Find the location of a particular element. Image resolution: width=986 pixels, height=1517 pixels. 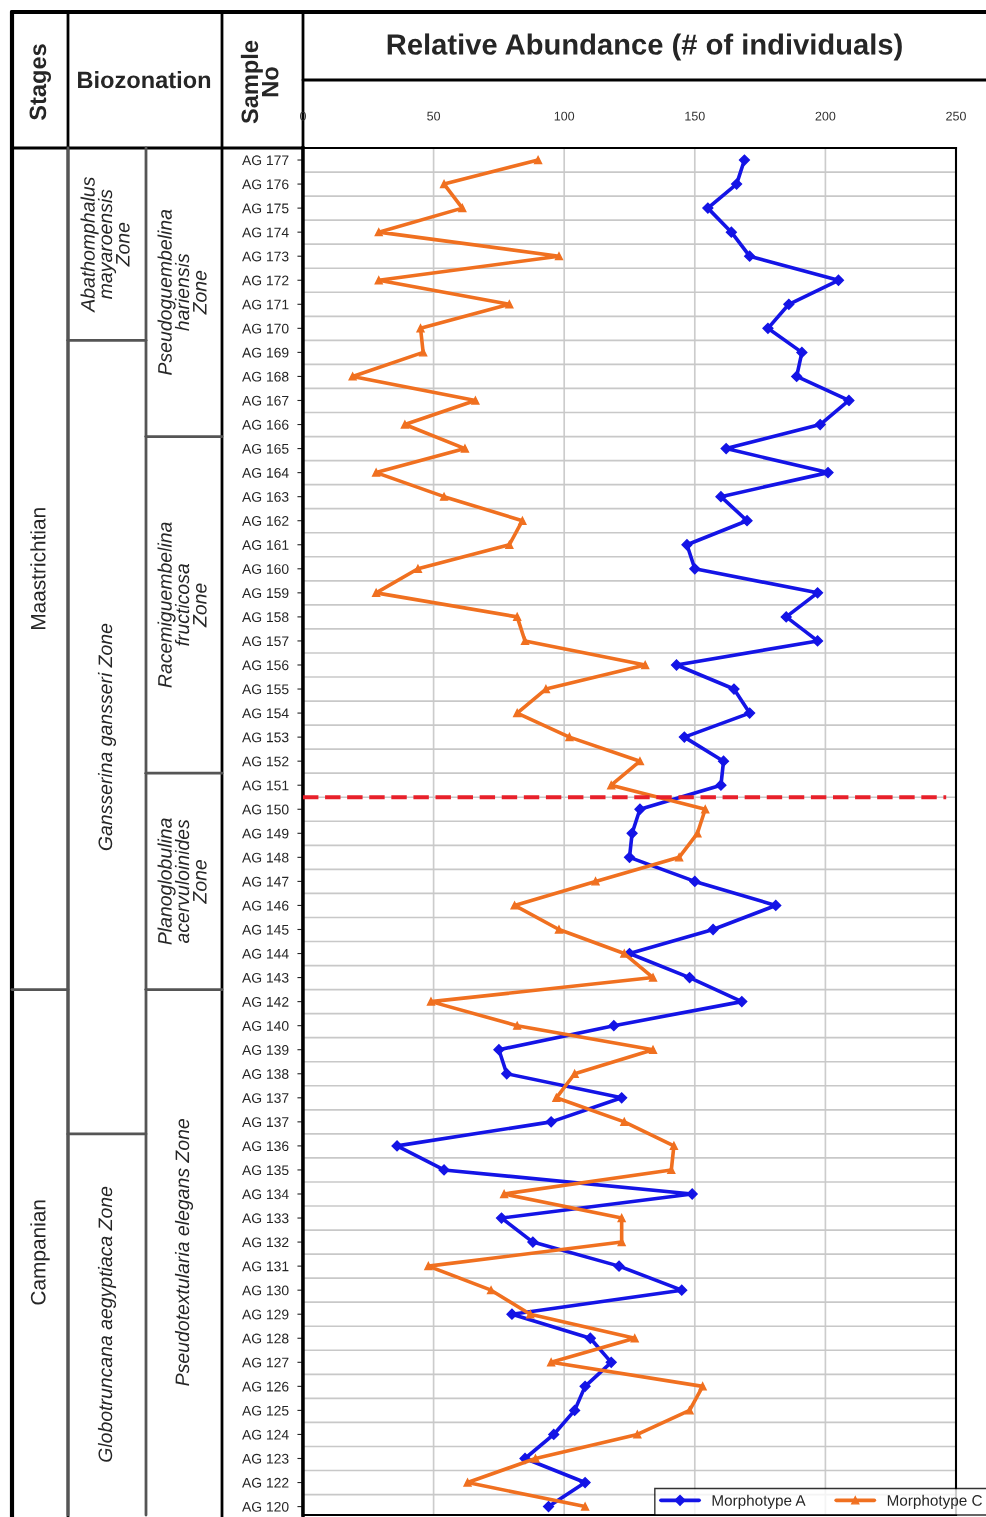

text: Pseudoguembelina hariensis Zone is located at coordinates (182, 292).